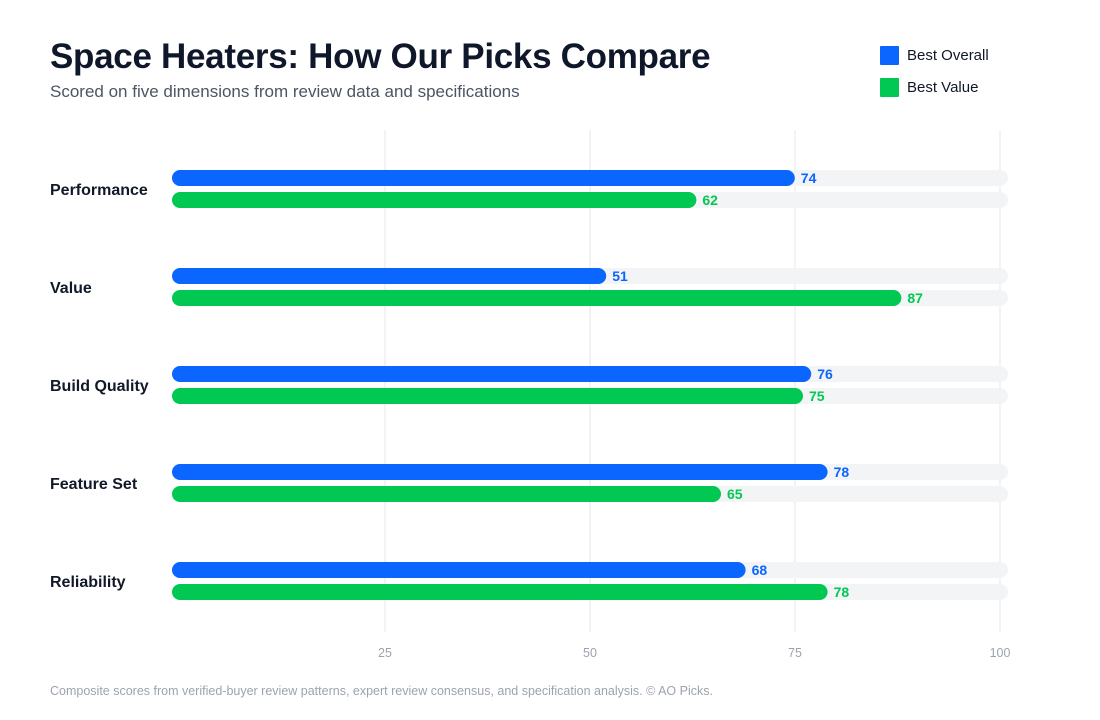 This screenshot has width=1100, height=720. I want to click on legend-swatch-best-overall, so click(889, 55).